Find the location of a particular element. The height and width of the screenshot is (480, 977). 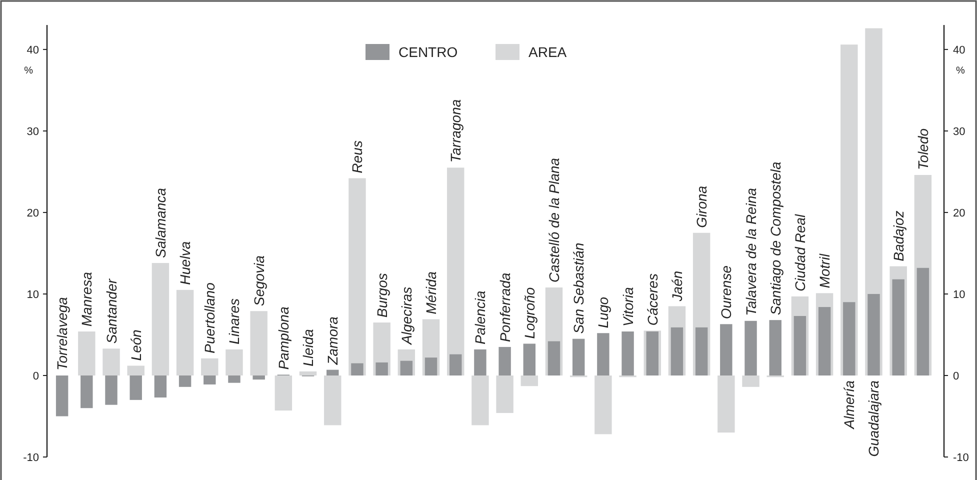

x-tick-label: Badajoz is located at coordinates (898, 236).